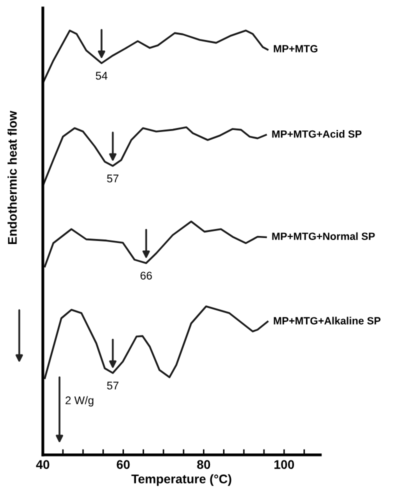 The height and width of the screenshot is (501, 408). What do you see at coordinates (102, 76) in the screenshot?
I see `annotation: 54` at bounding box center [102, 76].